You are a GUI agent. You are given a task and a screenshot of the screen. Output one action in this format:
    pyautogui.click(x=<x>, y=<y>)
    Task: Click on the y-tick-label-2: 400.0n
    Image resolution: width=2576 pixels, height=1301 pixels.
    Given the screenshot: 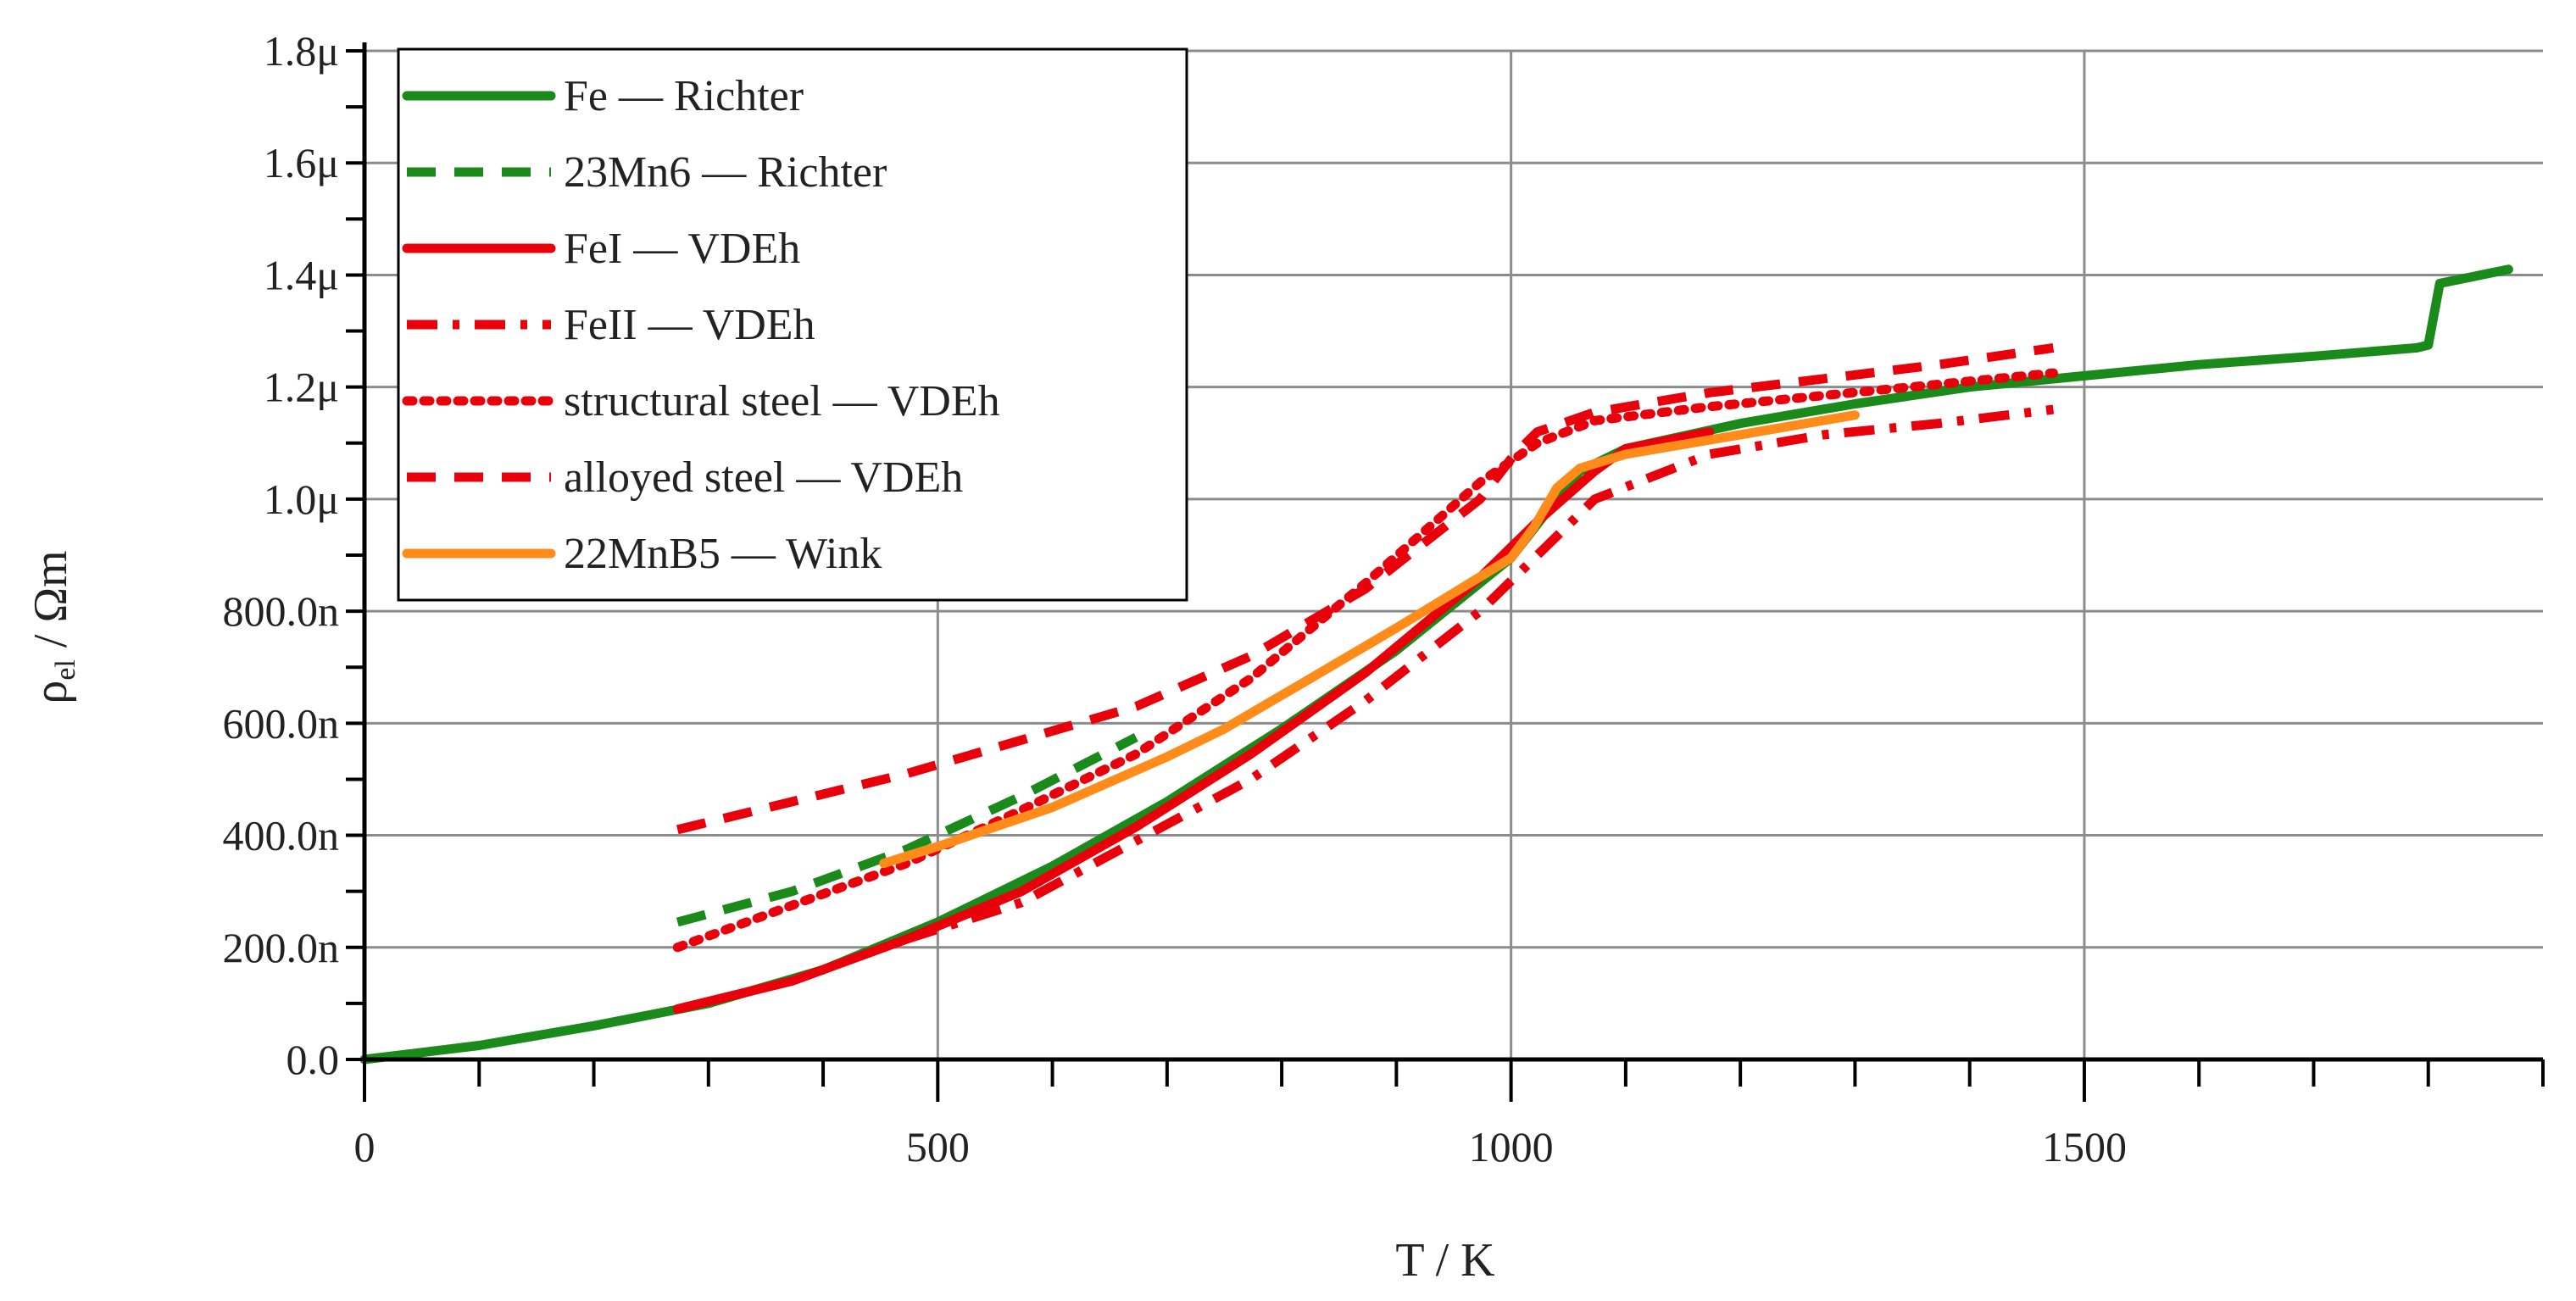 What is the action you would take?
    pyautogui.click(x=281, y=835)
    